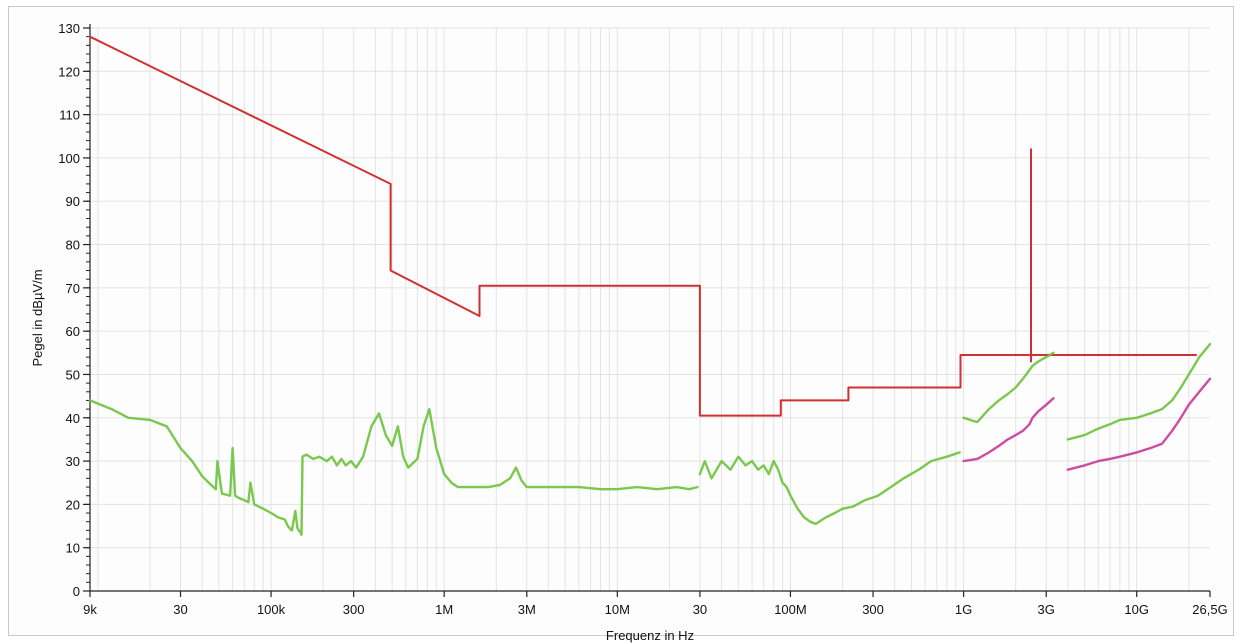  What do you see at coordinates (73, 461) in the screenshot?
I see `y-tick-label: 30` at bounding box center [73, 461].